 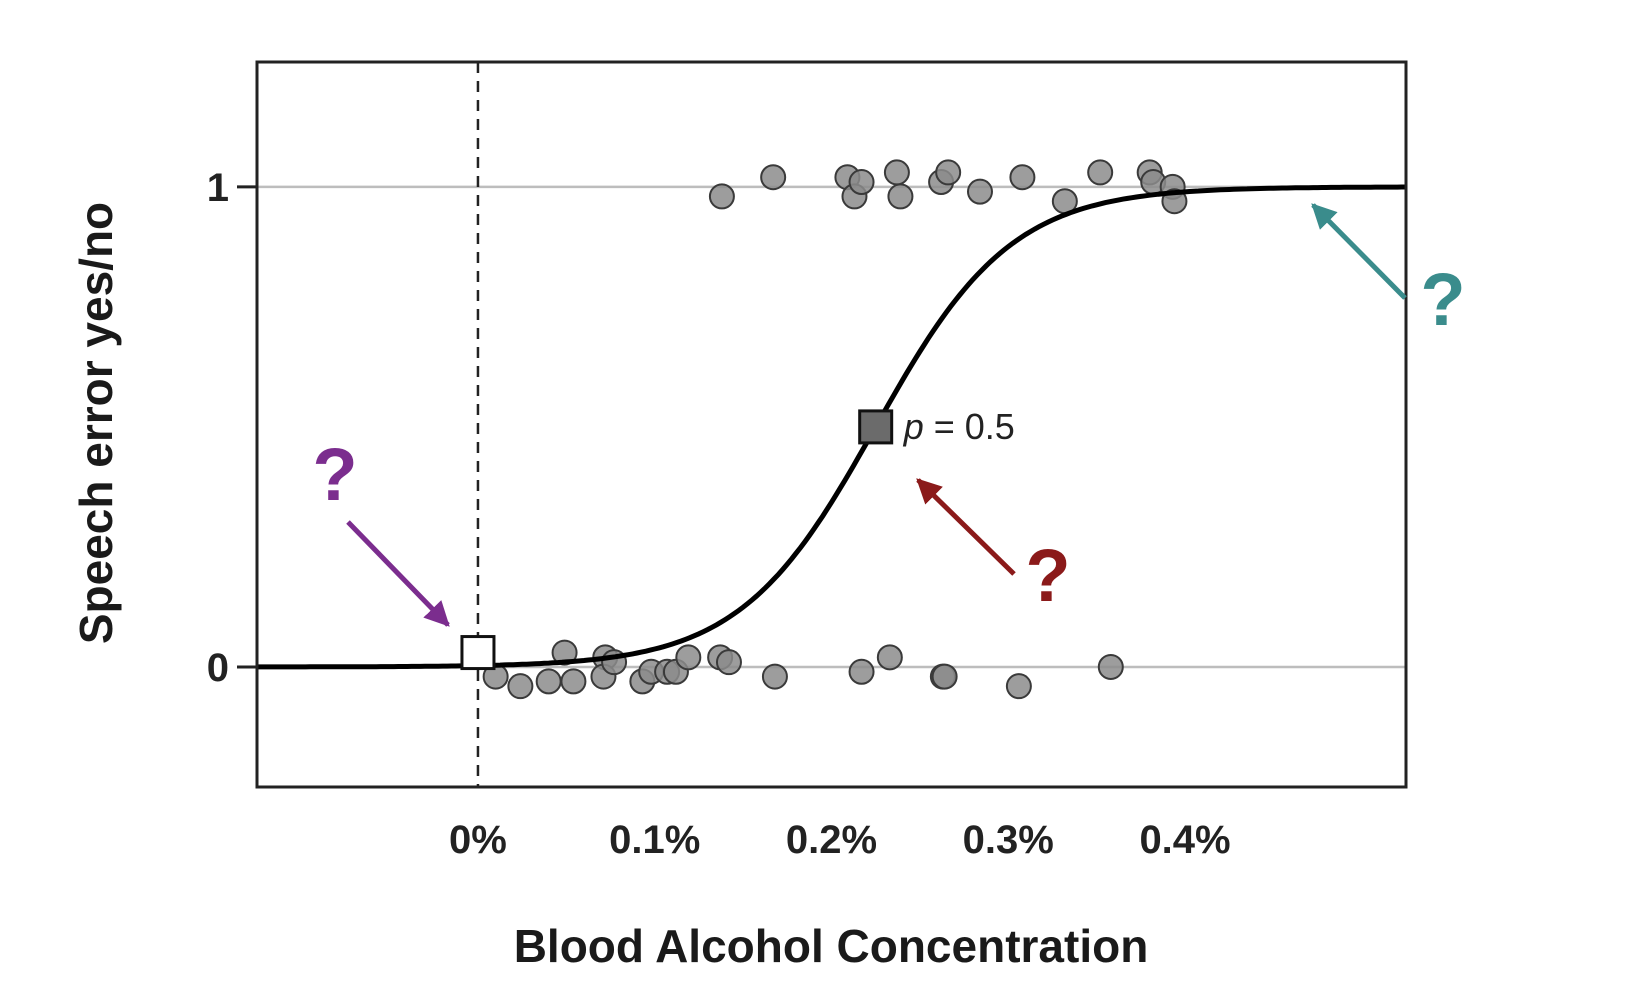 I want to click on annotation-midpoint: ?, so click(x=993, y=547).